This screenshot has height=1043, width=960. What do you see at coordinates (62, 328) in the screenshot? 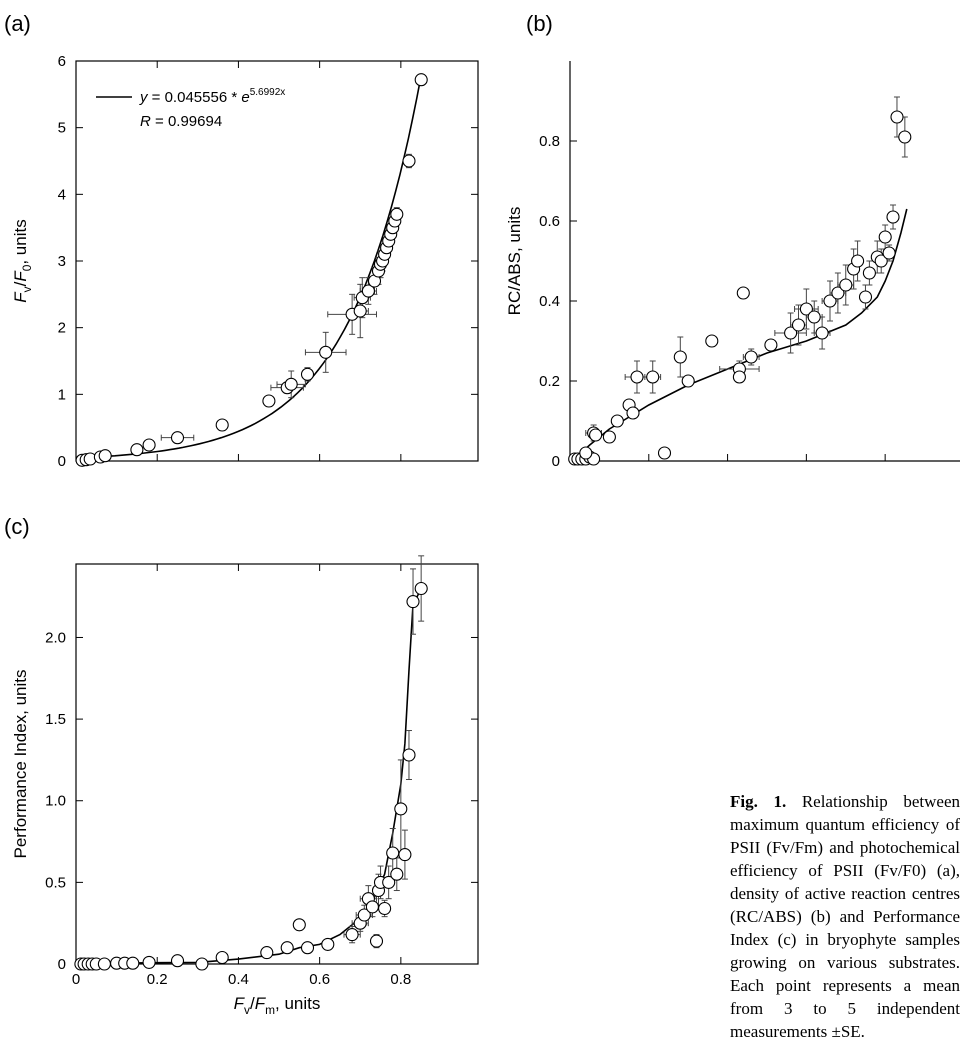
I see `y-tick-label: 2` at bounding box center [62, 328].